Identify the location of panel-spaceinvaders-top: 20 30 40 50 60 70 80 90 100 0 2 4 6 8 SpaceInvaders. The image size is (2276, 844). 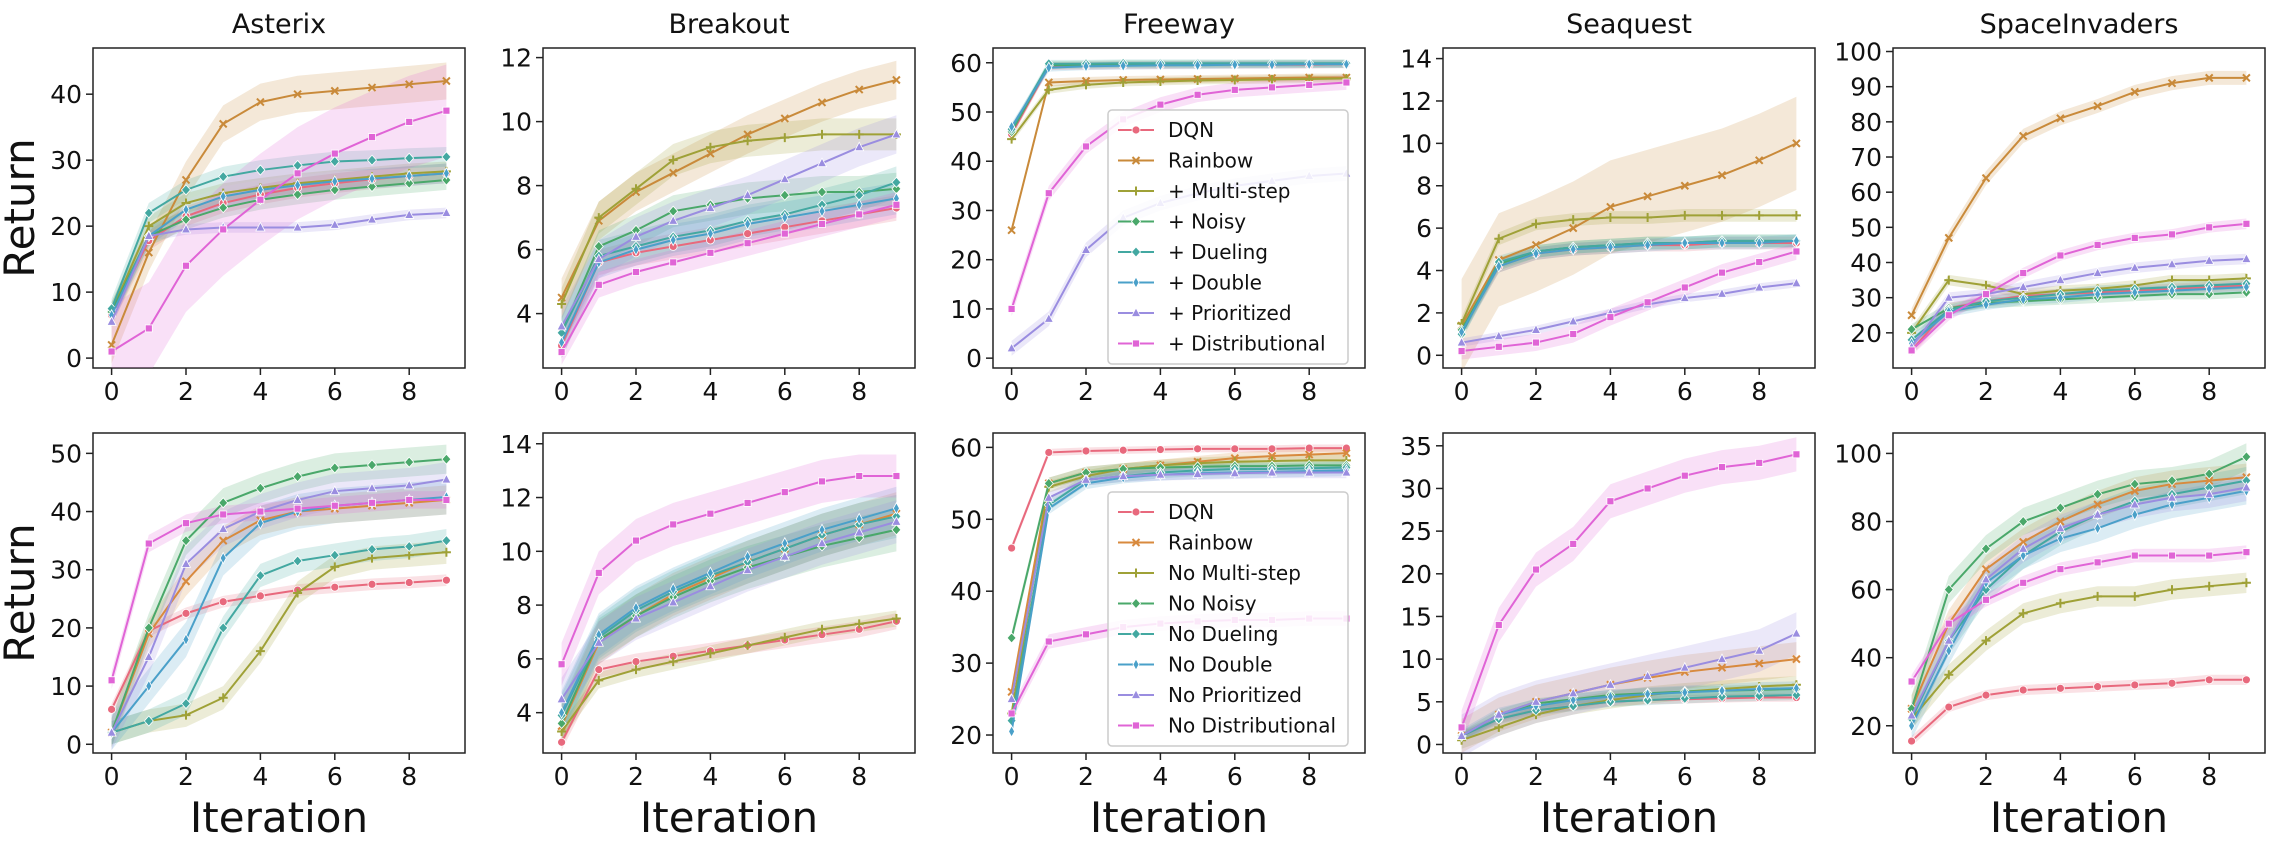
(2050, 207).